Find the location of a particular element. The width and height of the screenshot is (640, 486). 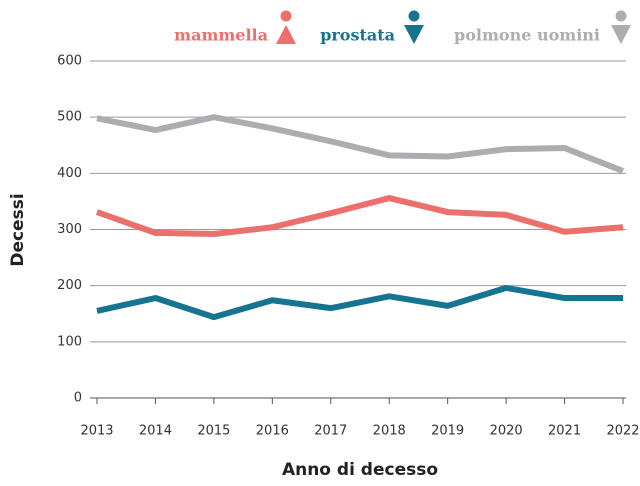

y-tick-label: 500 is located at coordinates (69, 117).